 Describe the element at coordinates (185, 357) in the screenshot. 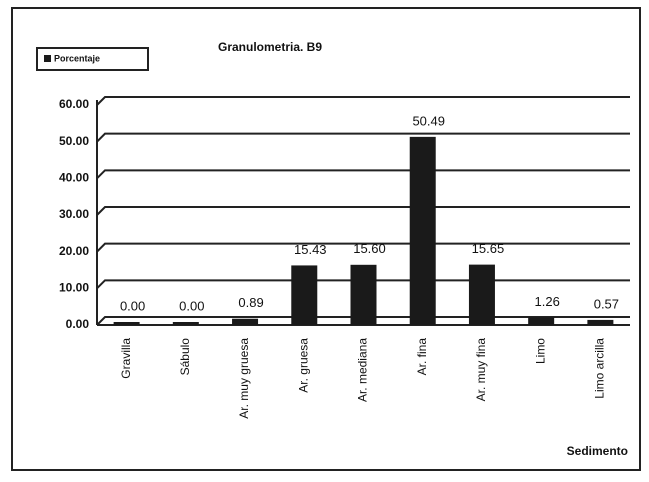

I see `x-tick-label: Sábulo` at that location.